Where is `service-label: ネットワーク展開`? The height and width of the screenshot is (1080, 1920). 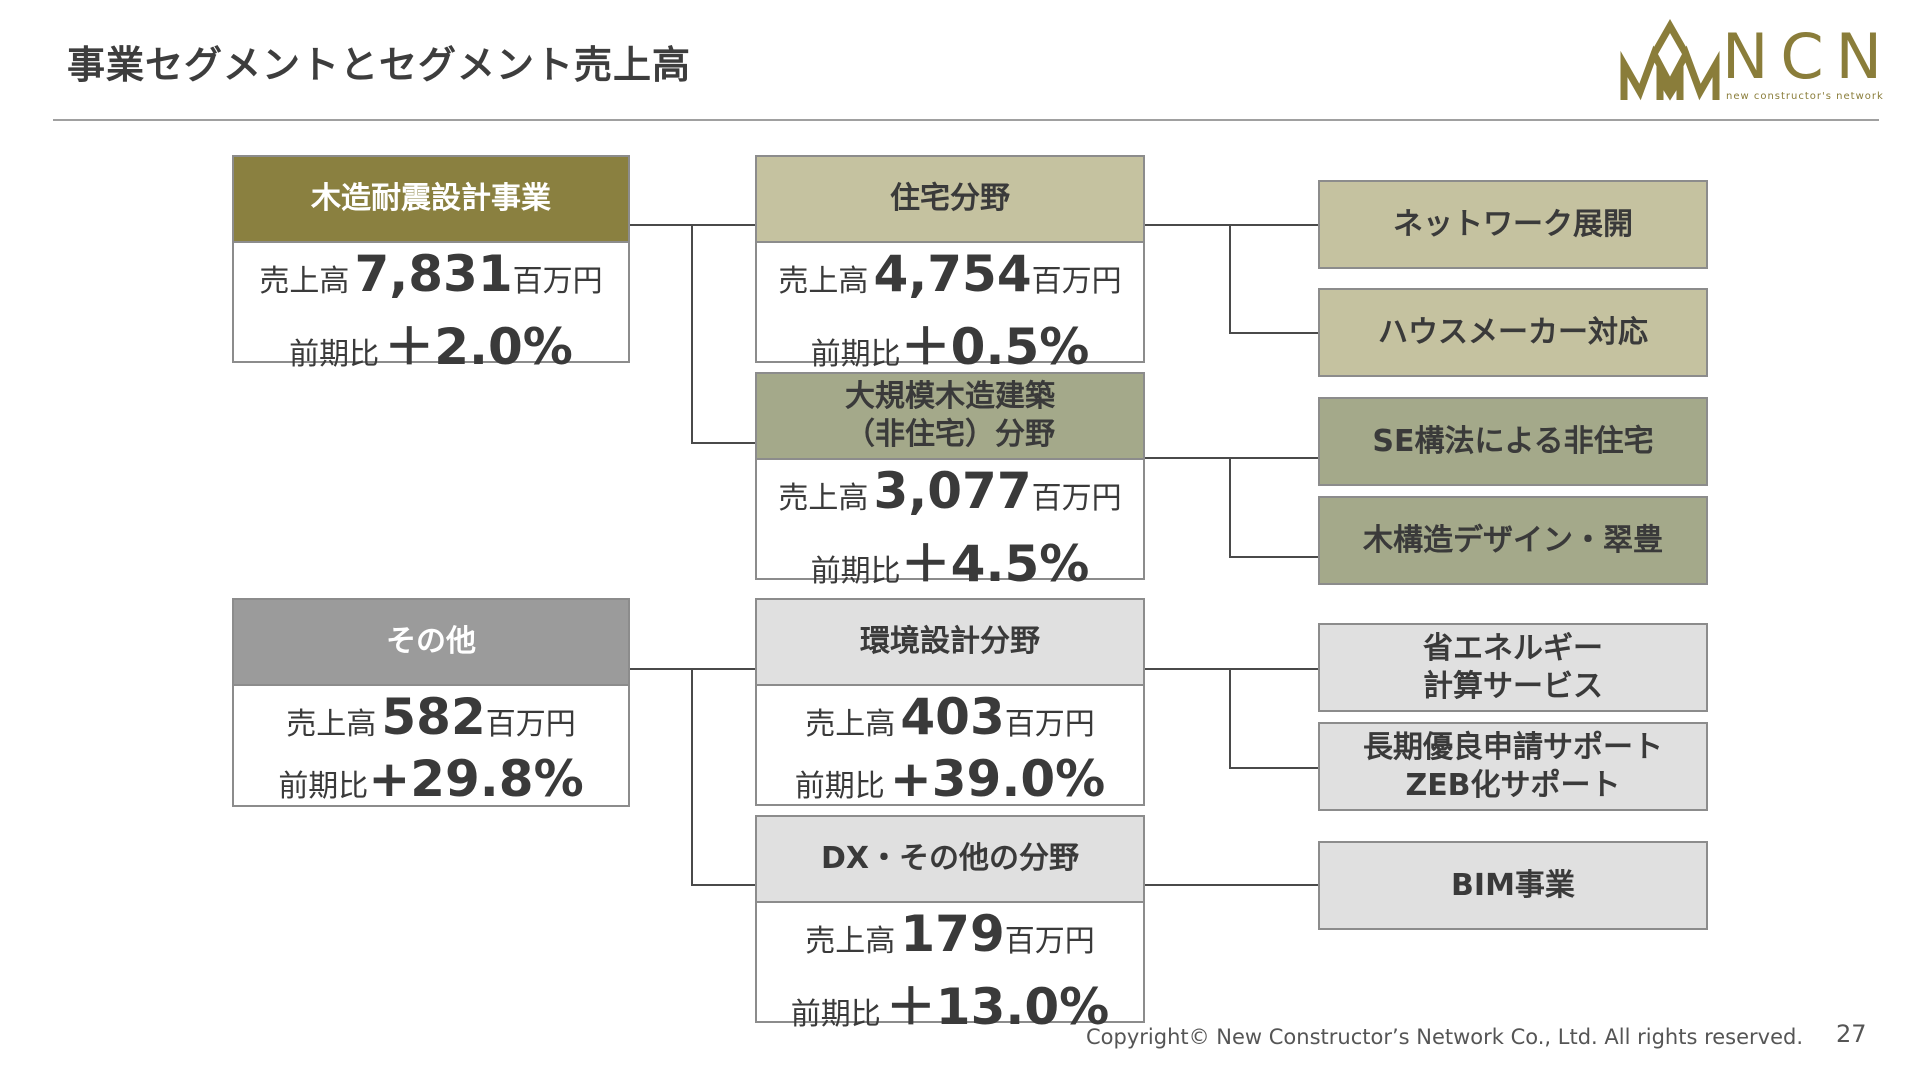
service-label: ネットワーク展開 is located at coordinates (1513, 224).